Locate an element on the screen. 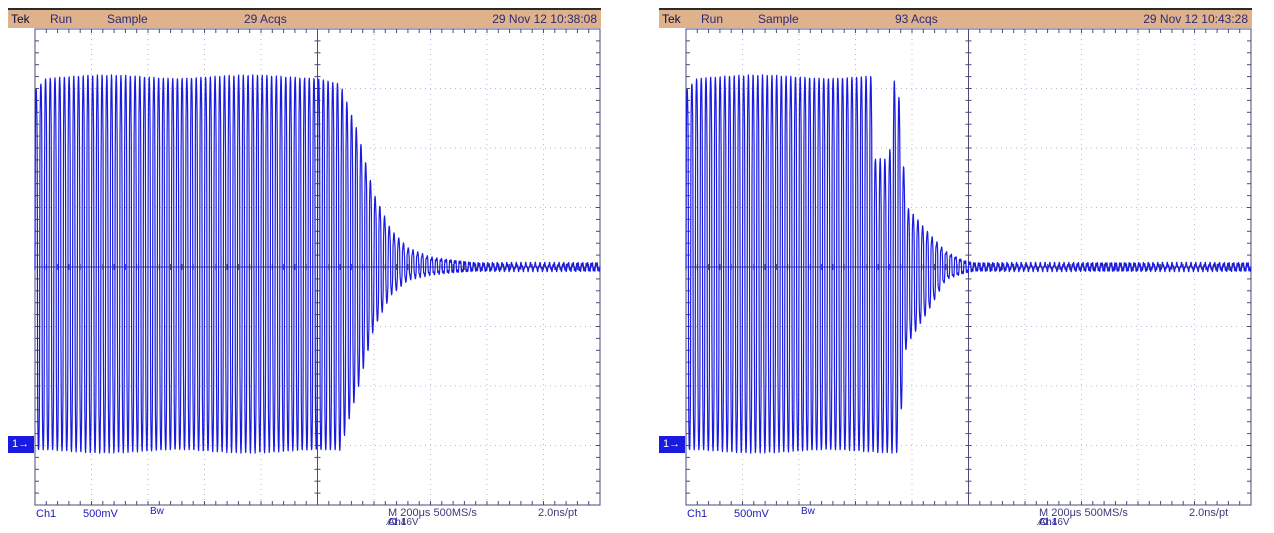 The width and height of the screenshot is (1274, 533). timestamp: 29 Nov 12 10:38:08 is located at coordinates (544, 19).